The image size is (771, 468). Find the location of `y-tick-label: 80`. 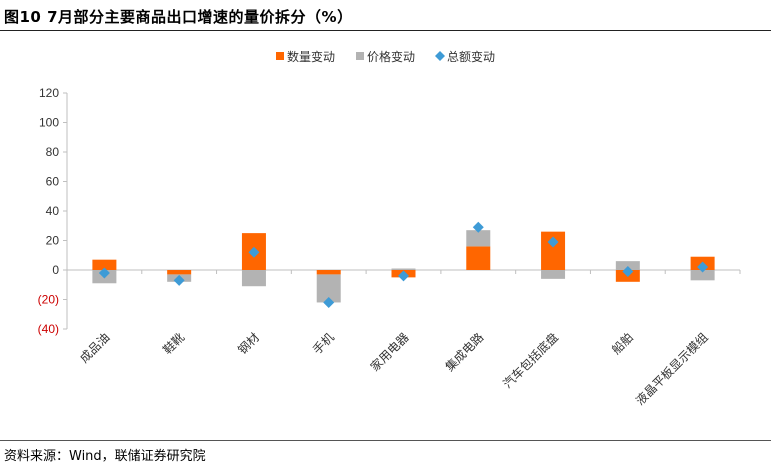

y-tick-label: 80 is located at coordinates (53, 152).